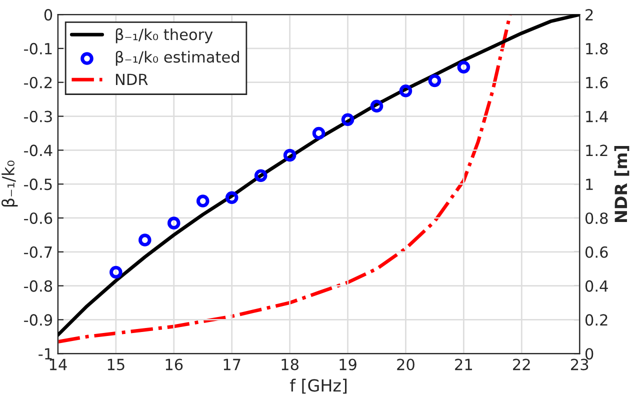 Image resolution: width=644 pixels, height=416 pixels. Describe the element at coordinates (10, 183) in the screenshot. I see `y-axis-title: β₋₁/k₀` at that location.